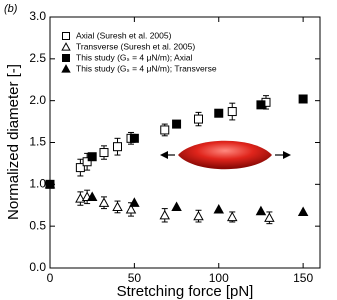 The width and height of the screenshot is (337, 300). I want to click on y-tick-label: 1.5, so click(37, 142).